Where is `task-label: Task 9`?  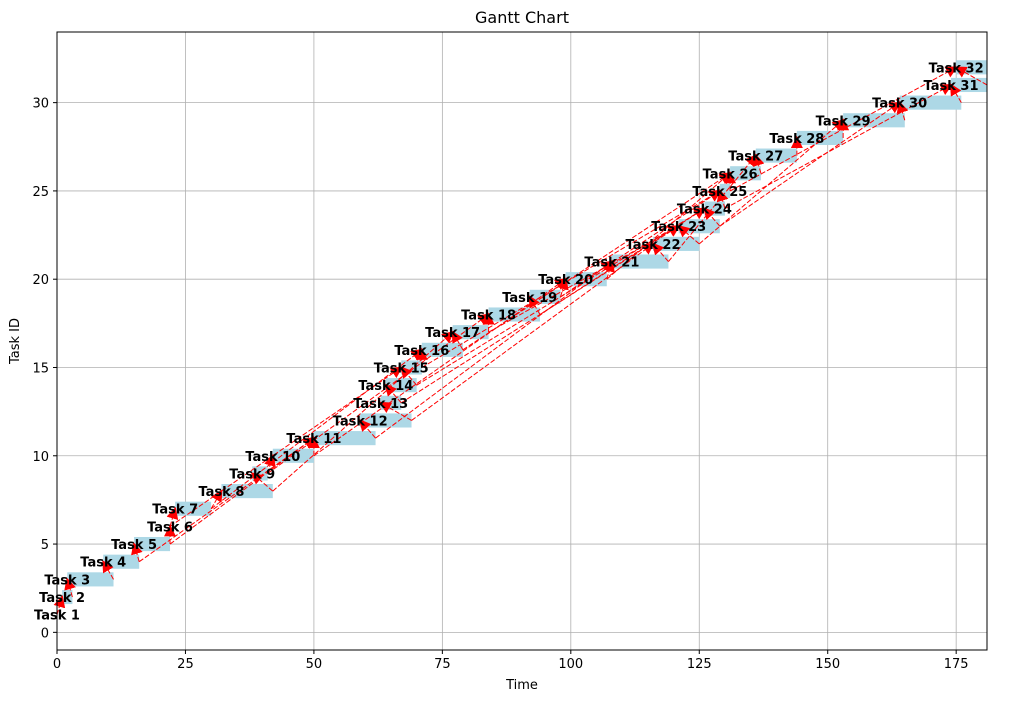 task-label: Task 9 is located at coordinates (252, 474).